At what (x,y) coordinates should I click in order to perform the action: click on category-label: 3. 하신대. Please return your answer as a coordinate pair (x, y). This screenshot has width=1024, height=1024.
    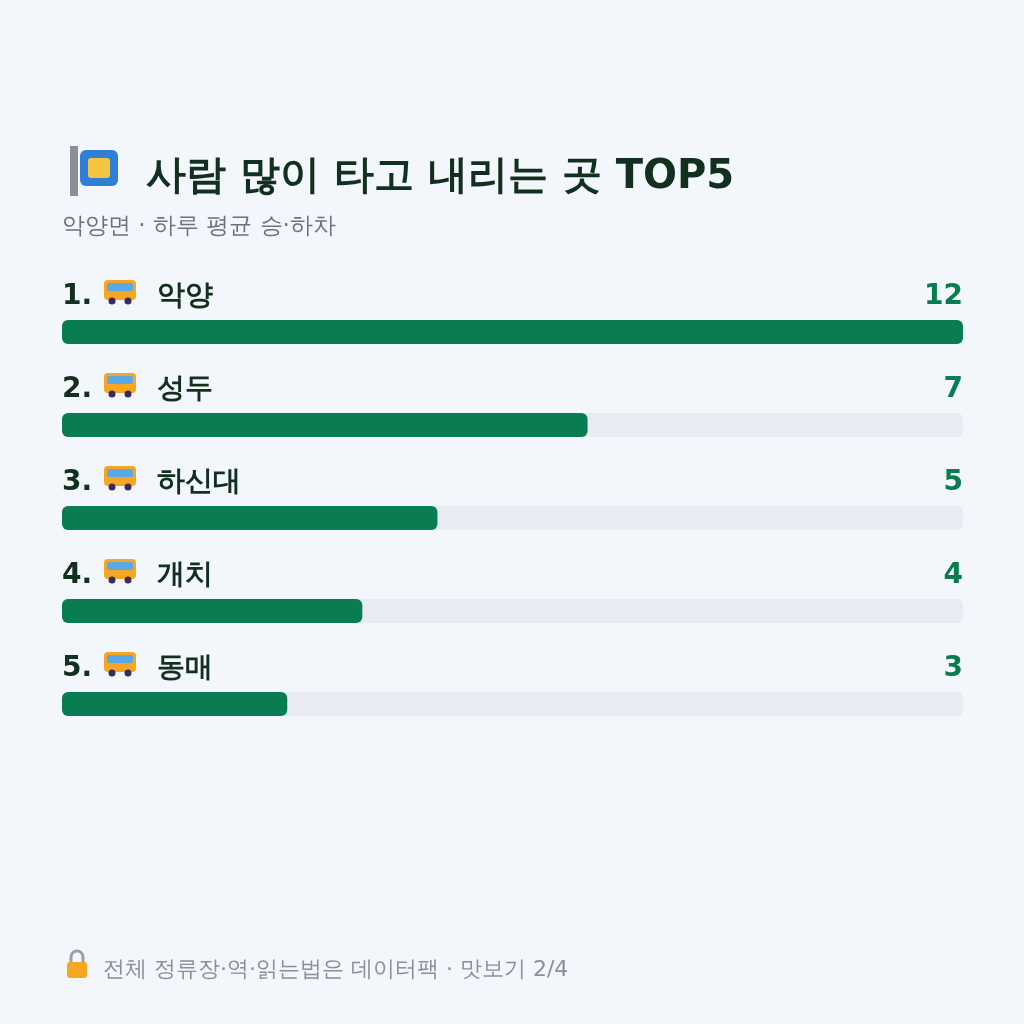
    Looking at the image, I should click on (151, 480).